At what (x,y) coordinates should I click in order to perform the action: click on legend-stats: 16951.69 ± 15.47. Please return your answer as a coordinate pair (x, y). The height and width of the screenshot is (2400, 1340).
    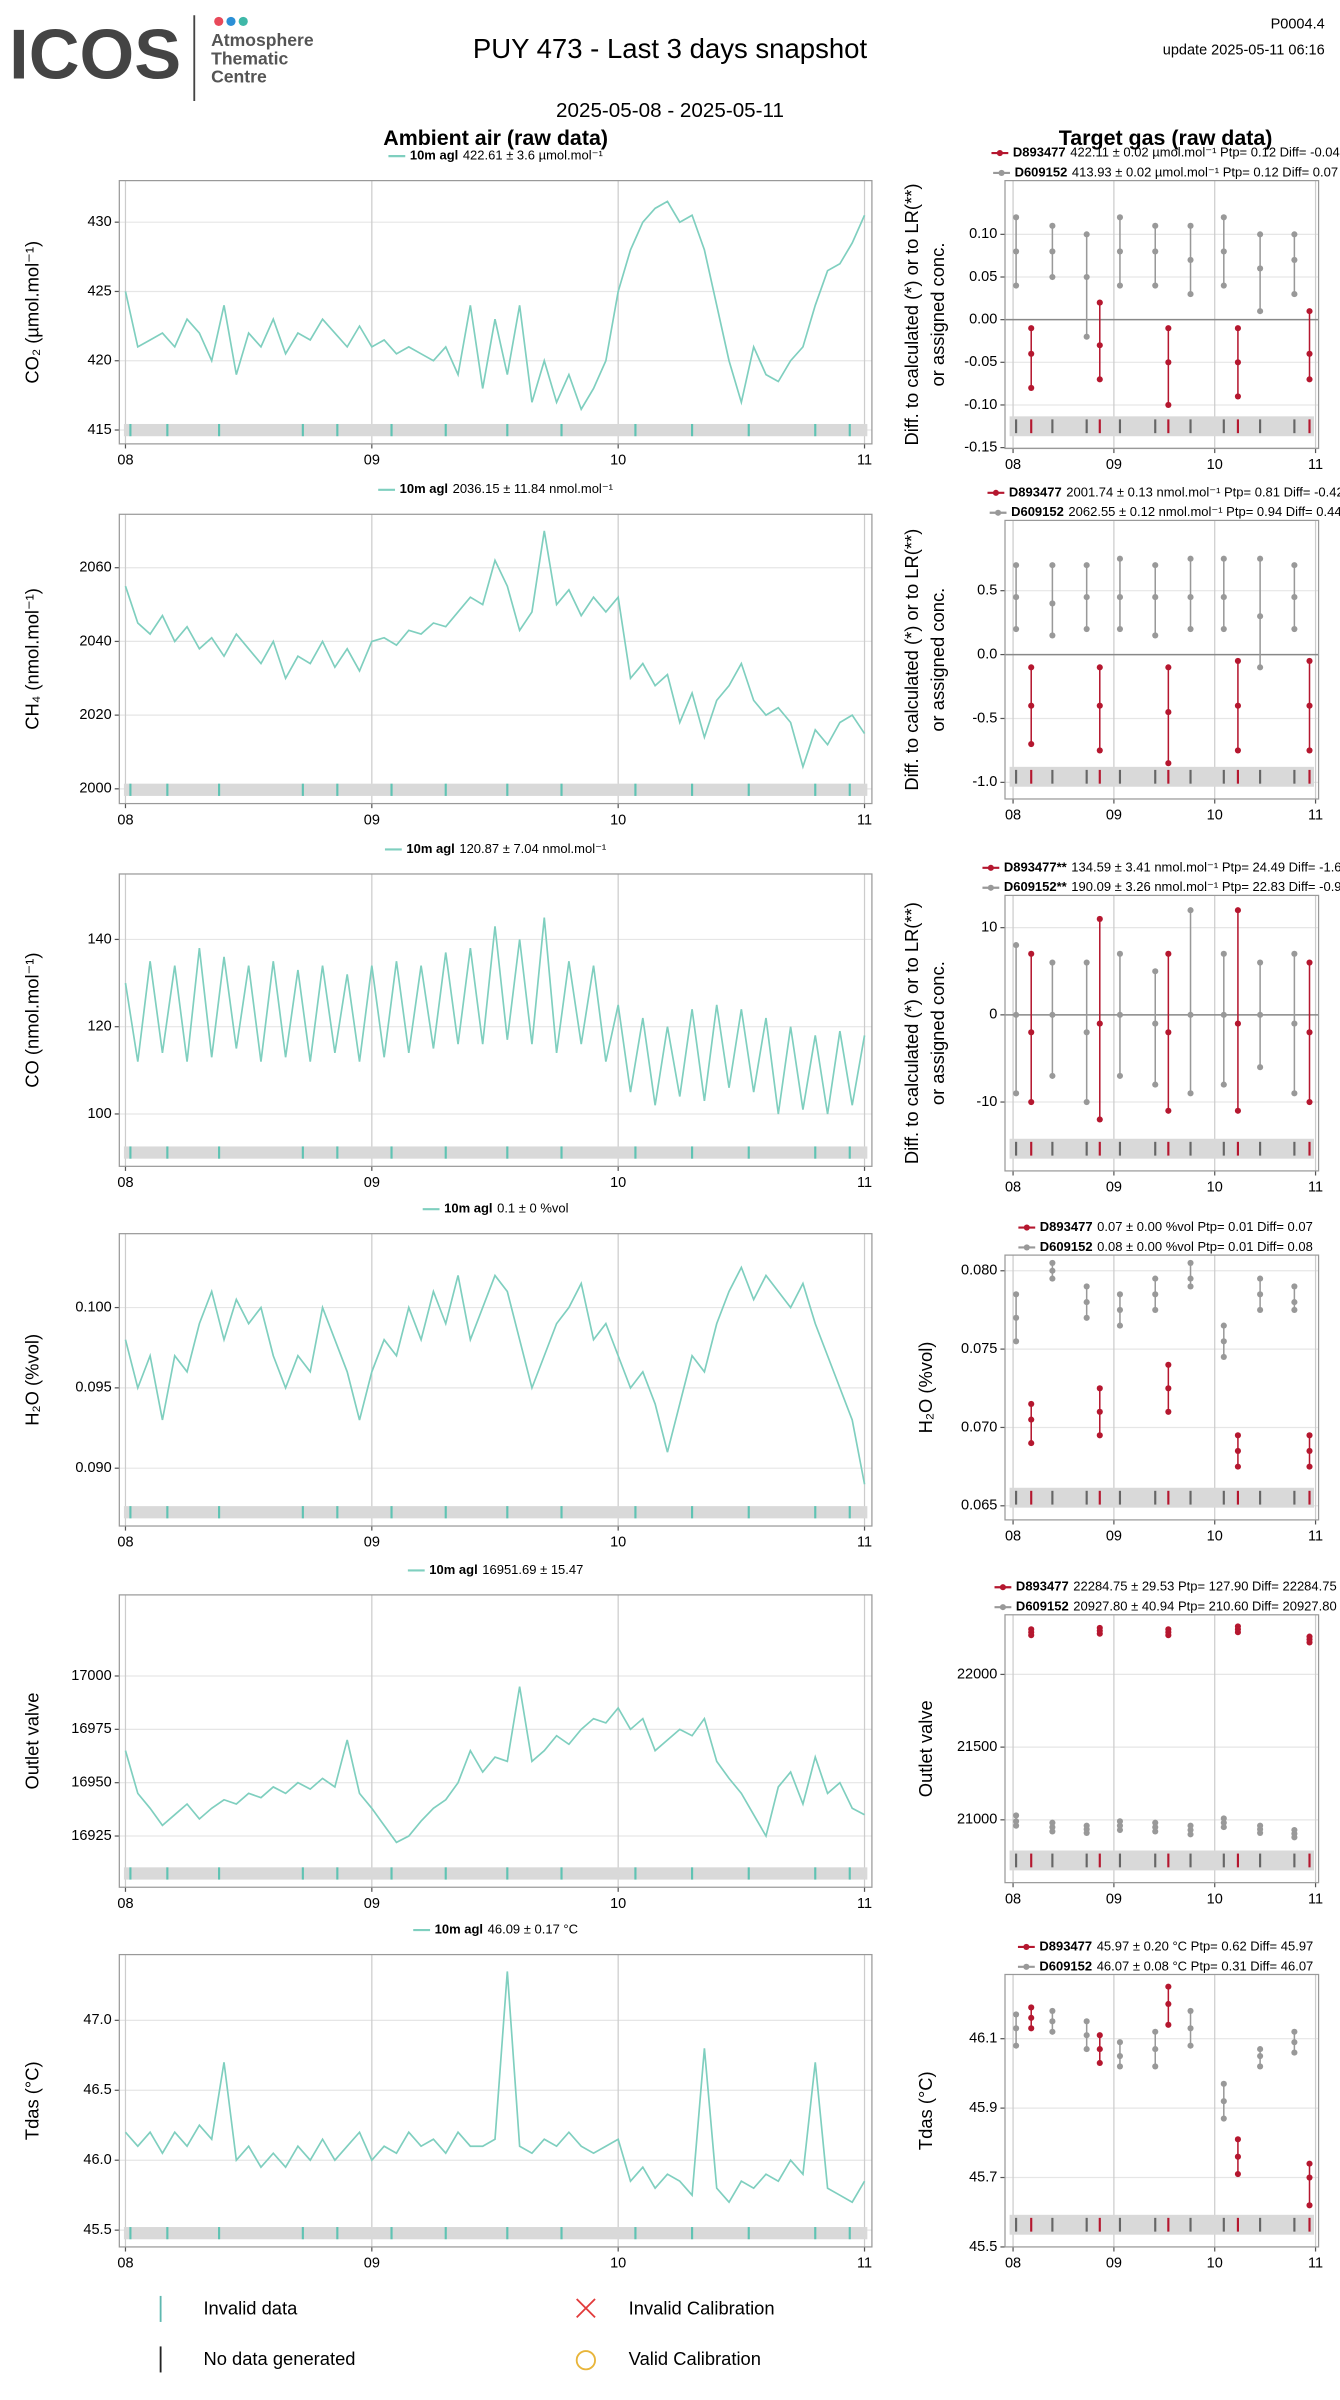
    Looking at the image, I should click on (532, 1569).